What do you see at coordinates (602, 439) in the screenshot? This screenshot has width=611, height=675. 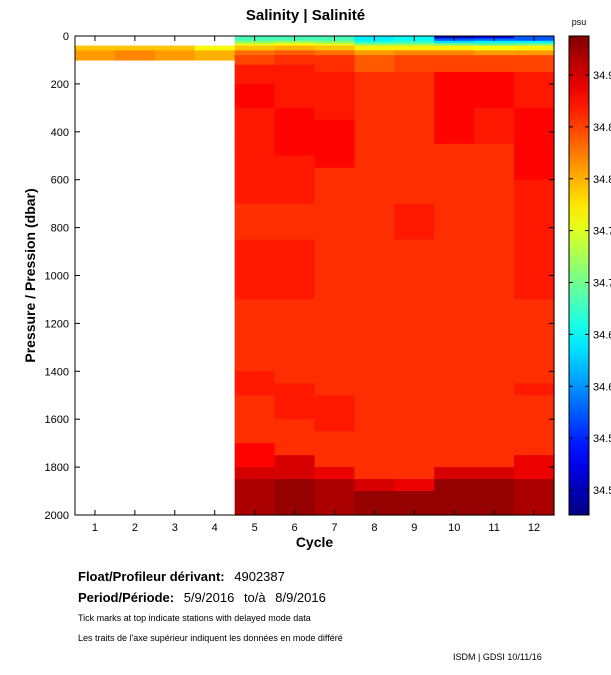 I see `colorbar-tick-label: 34.5` at bounding box center [602, 439].